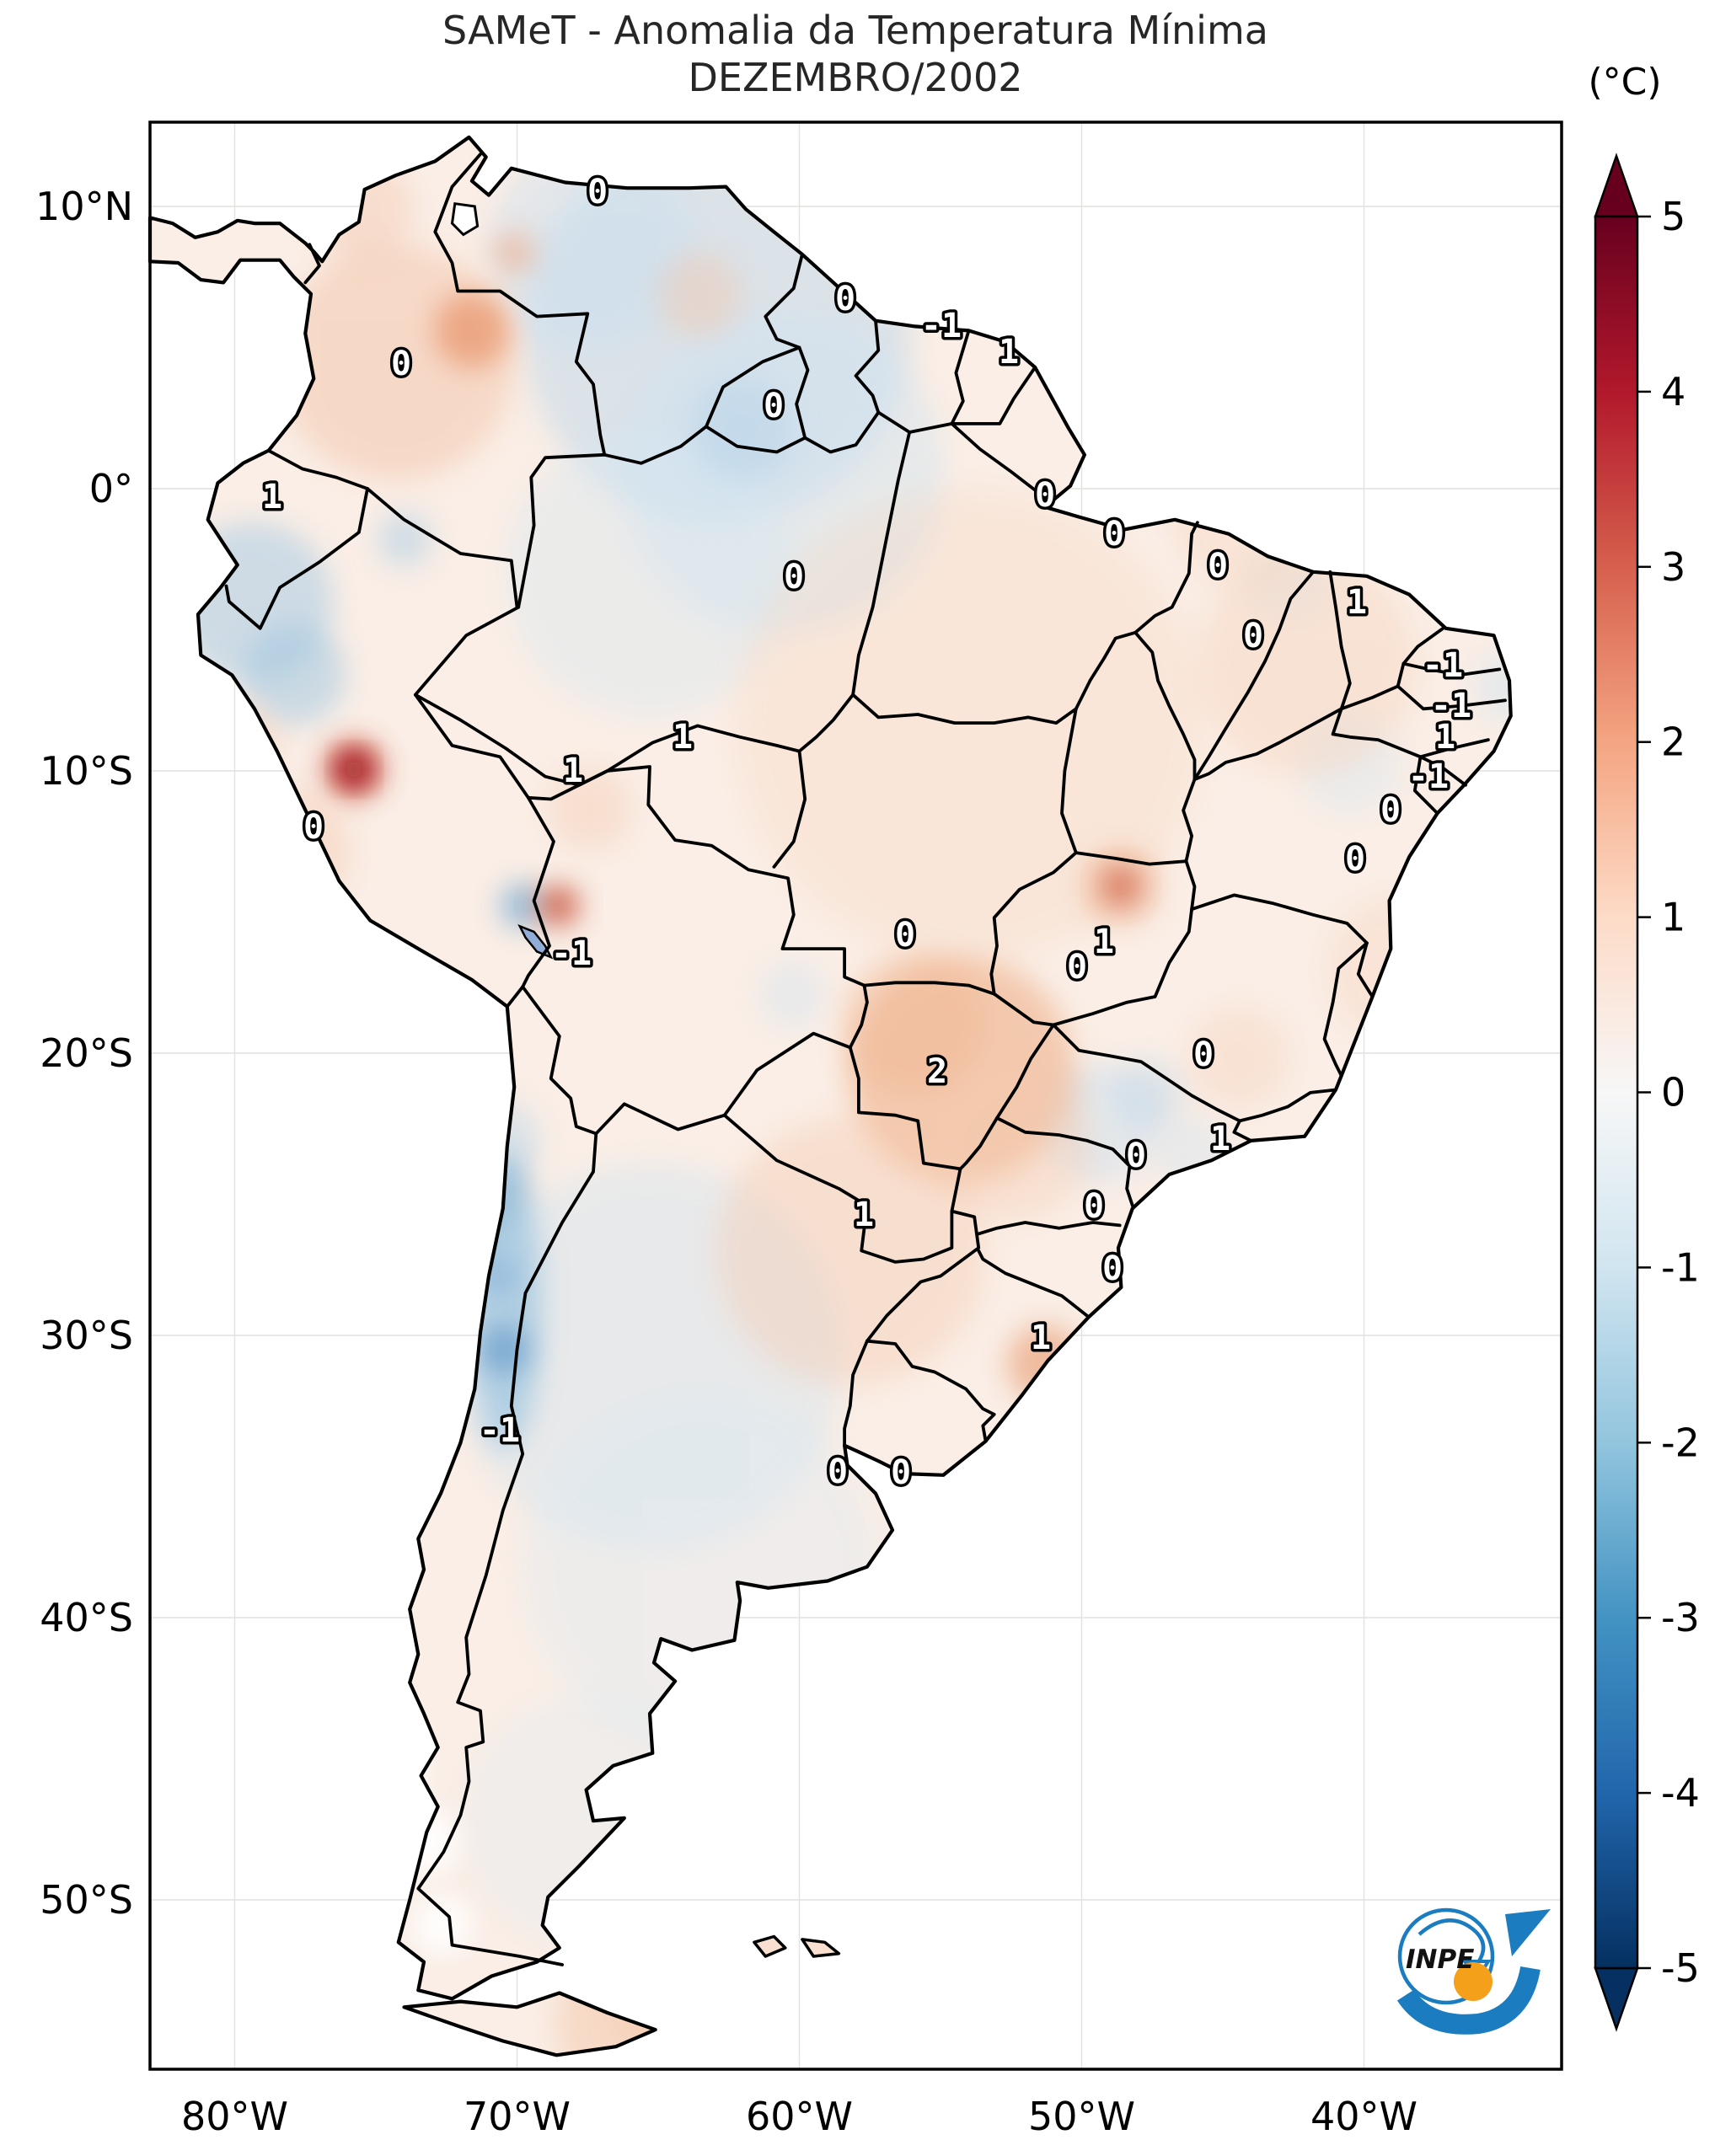 This screenshot has width=1731, height=2156. What do you see at coordinates (234, 2116) in the screenshot?
I see `lon-tick-label: 80°W` at bounding box center [234, 2116].